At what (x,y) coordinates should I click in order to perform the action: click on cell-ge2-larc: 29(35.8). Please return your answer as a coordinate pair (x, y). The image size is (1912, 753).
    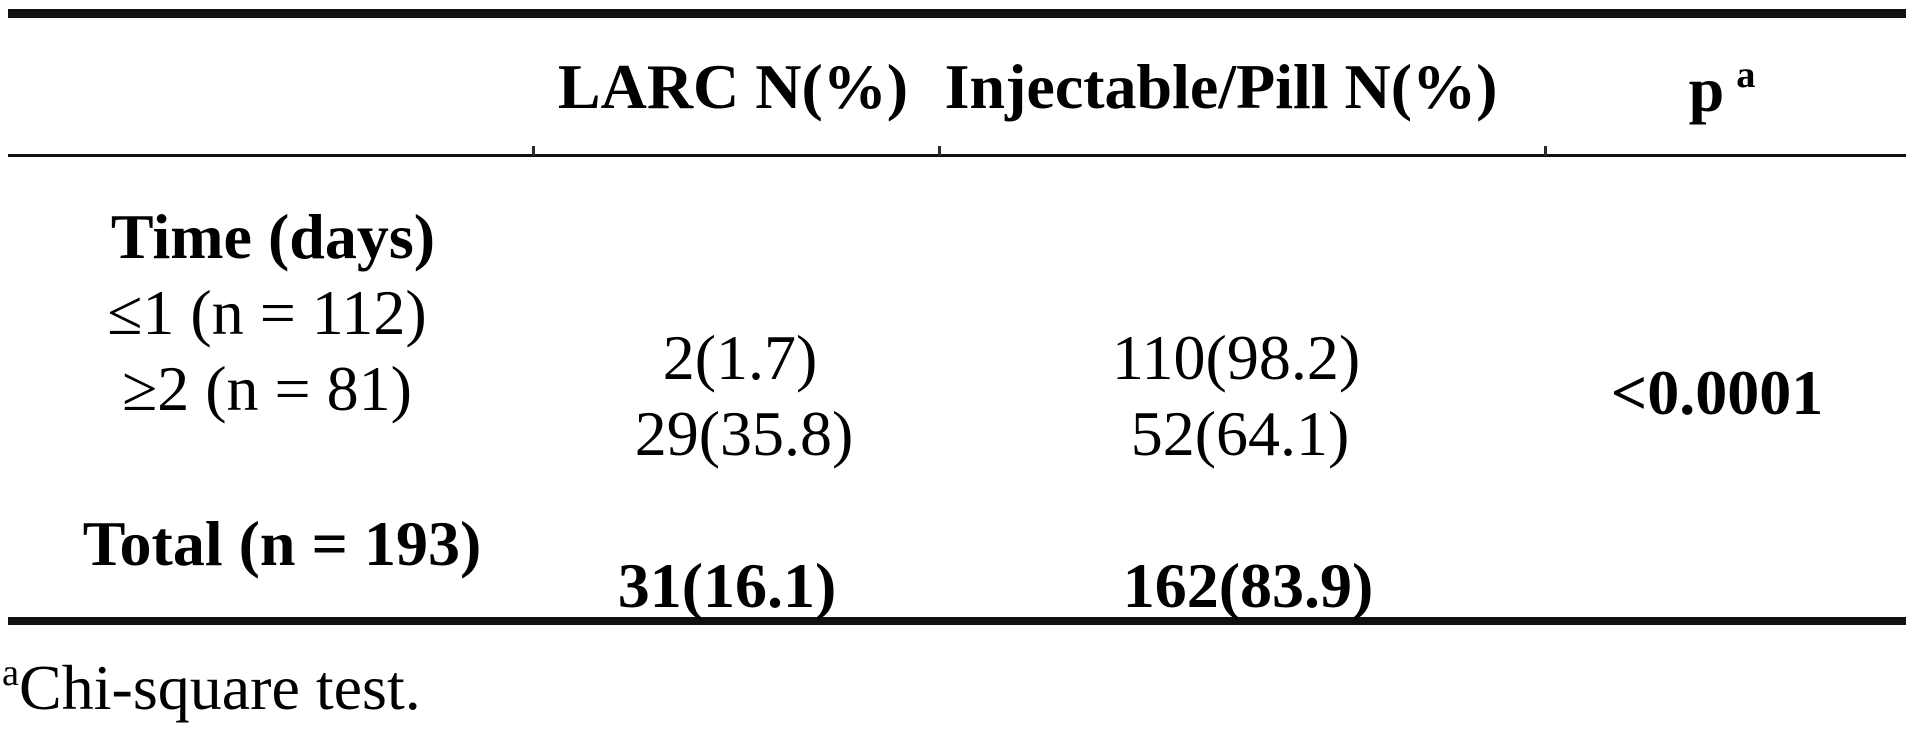
    Looking at the image, I should click on (744, 433).